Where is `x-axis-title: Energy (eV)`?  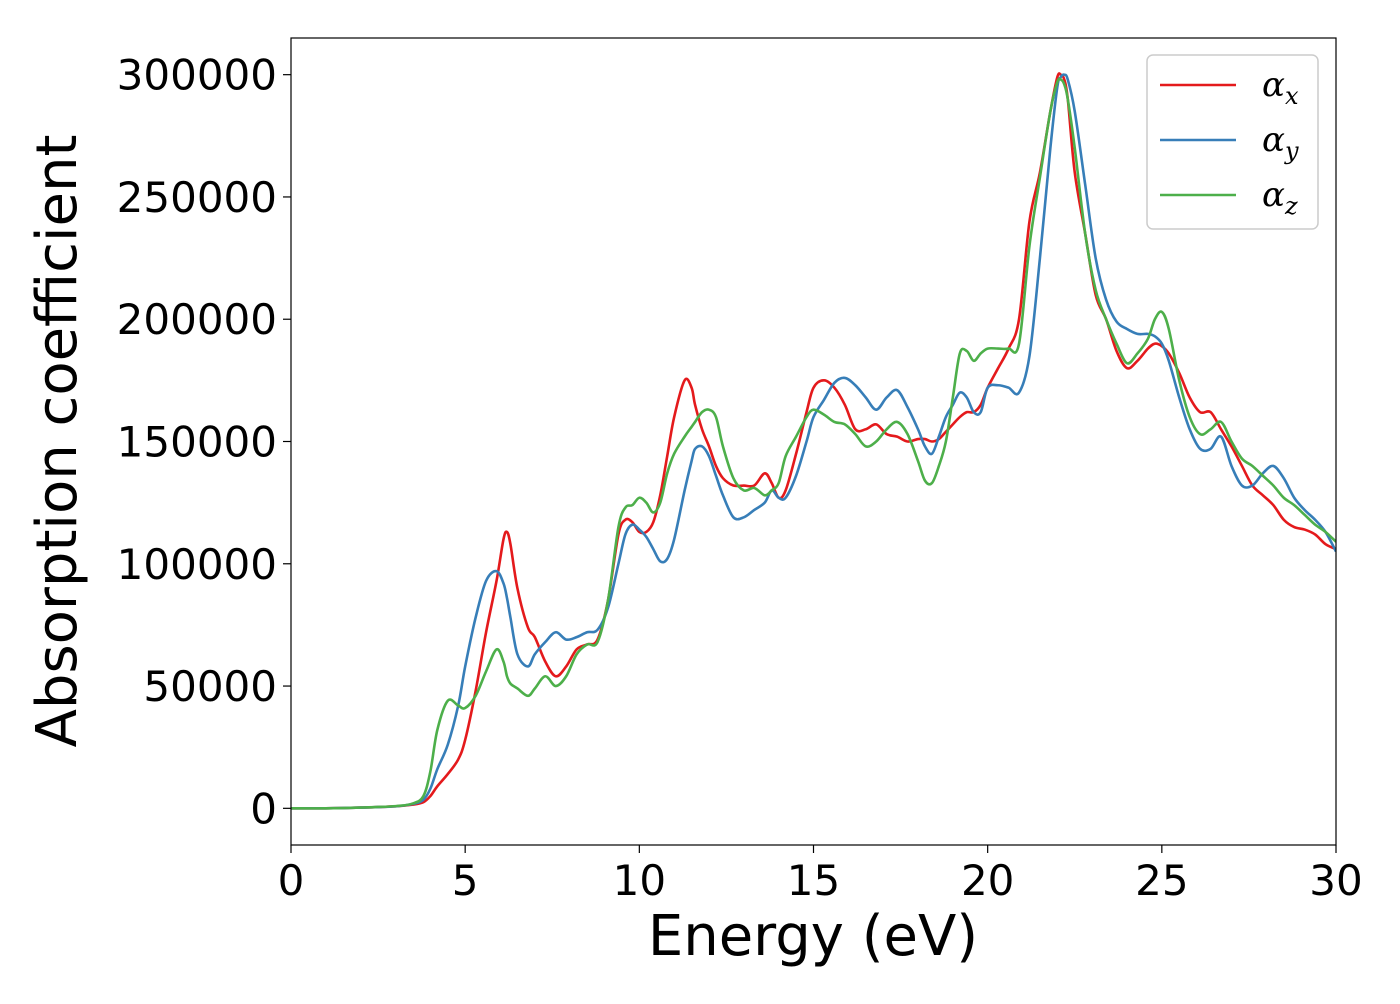 x-axis-title: Energy (eV) is located at coordinates (813, 936).